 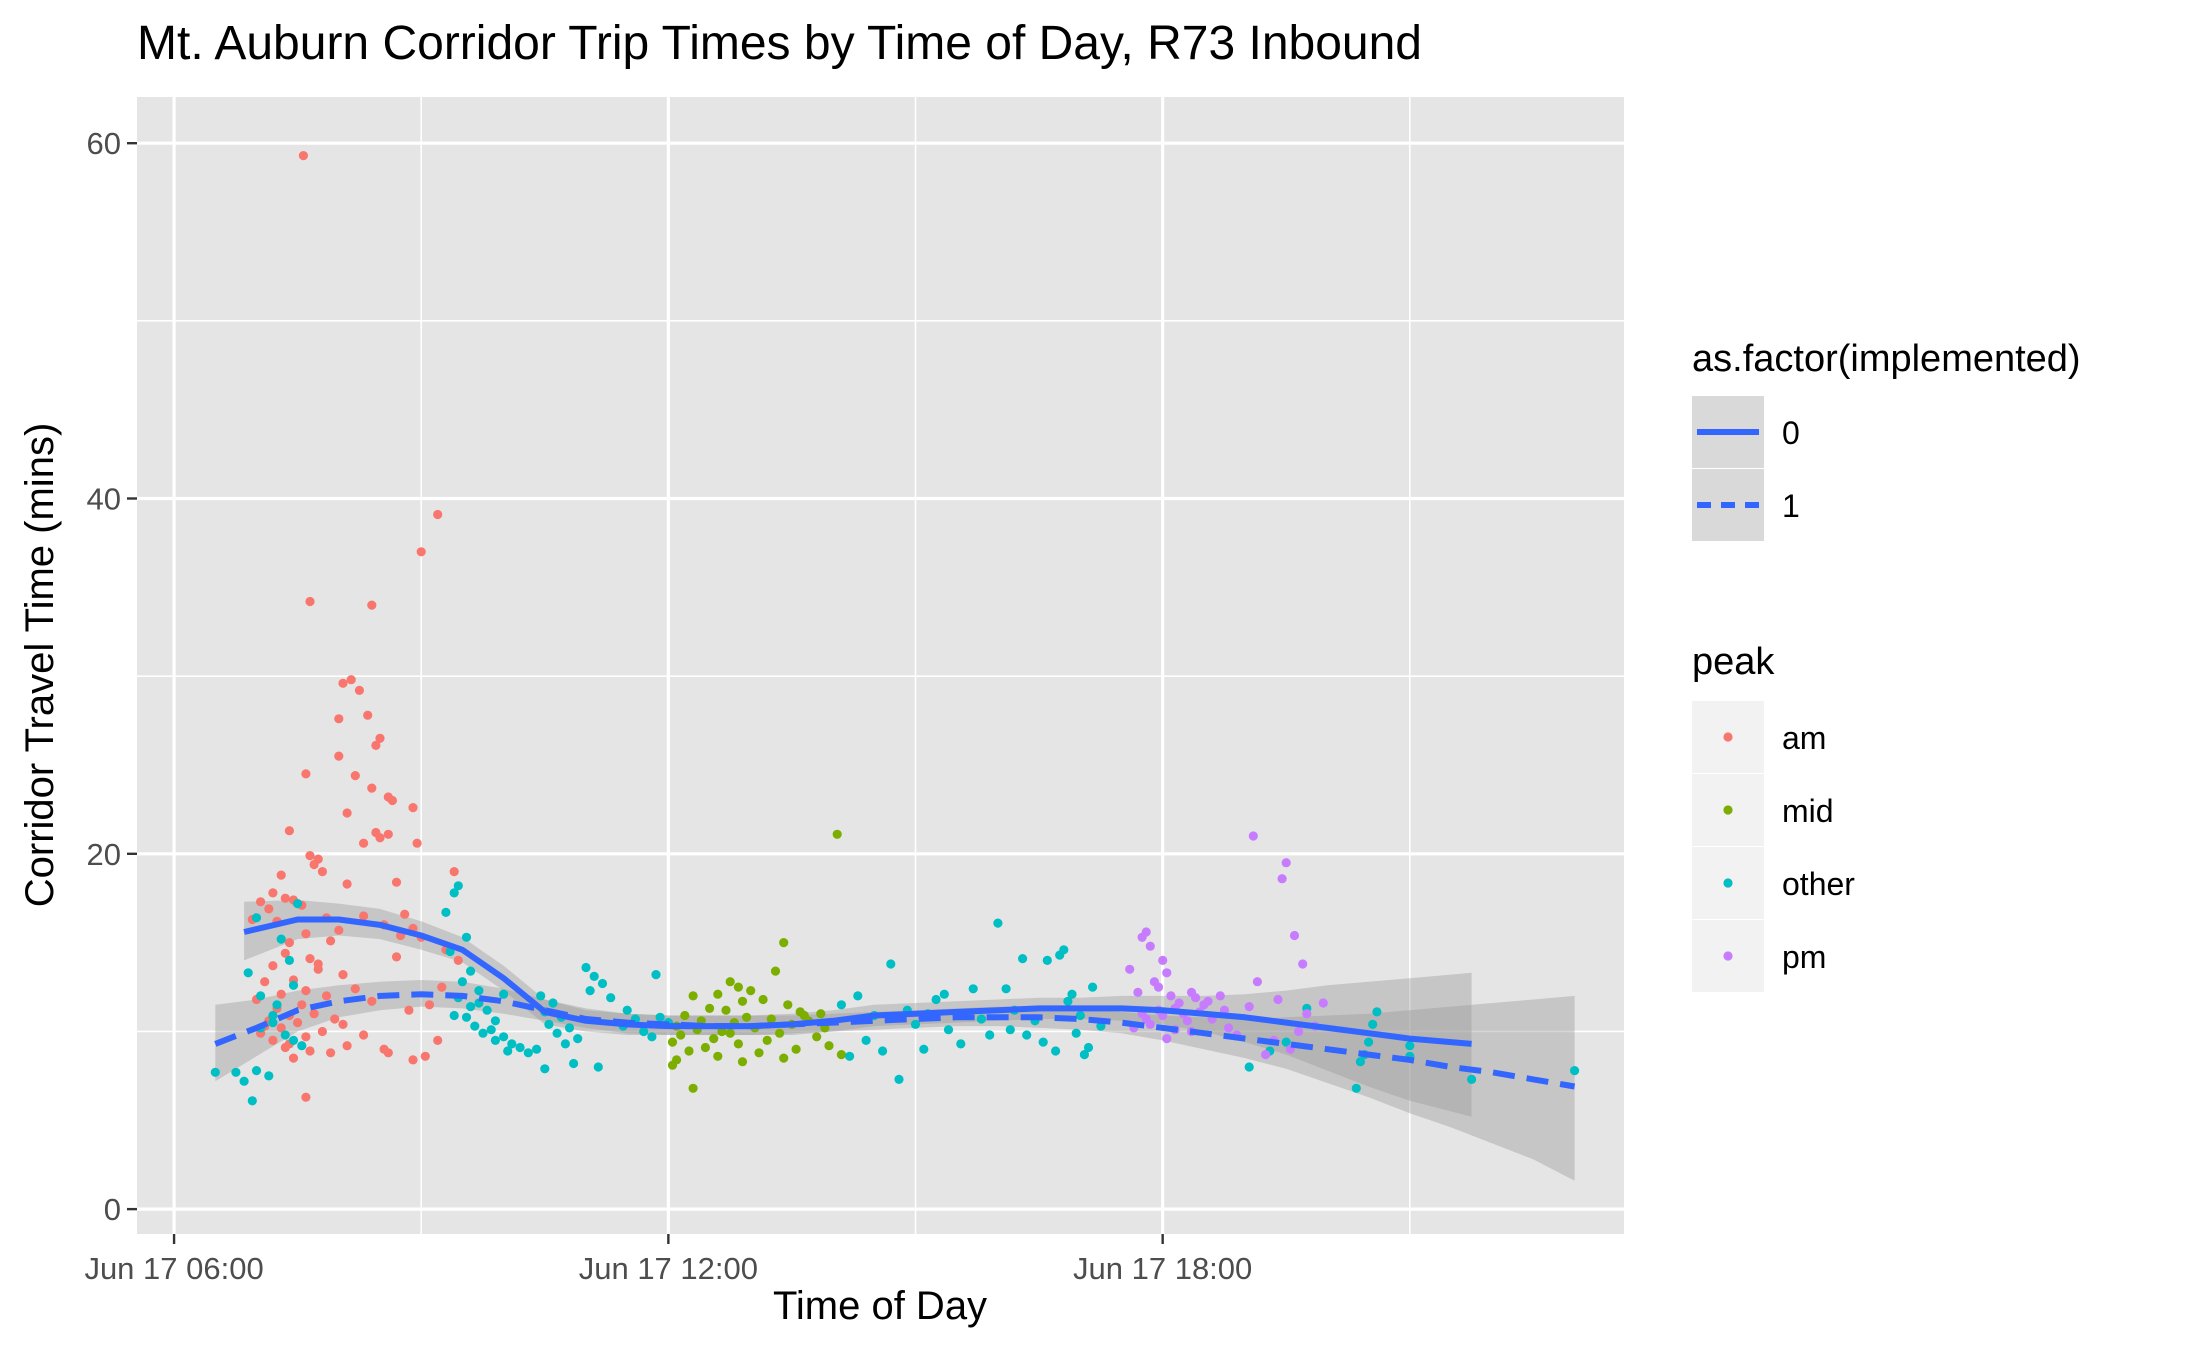 What do you see at coordinates (1808, 811) in the screenshot?
I see `legend-label-mid: mid` at bounding box center [1808, 811].